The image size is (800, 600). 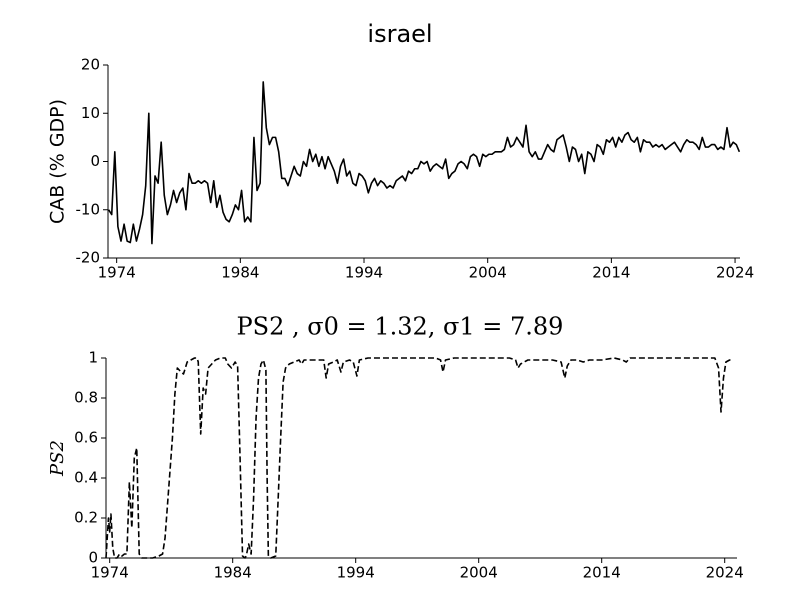 I want to click on y-tick-label: 0.8, so click(x=86, y=398).